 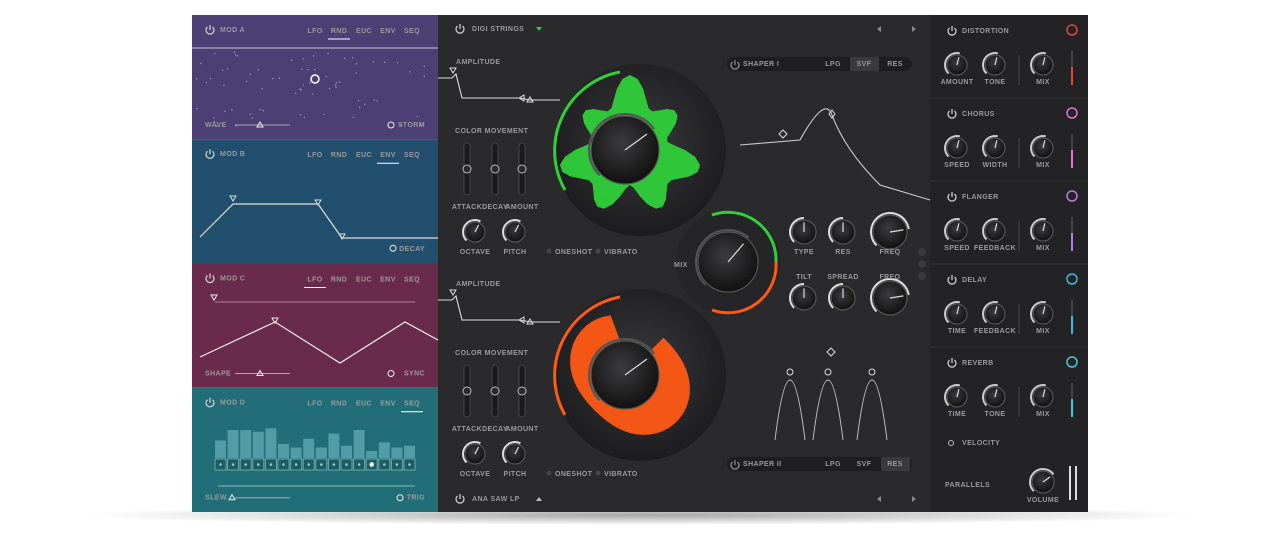 What do you see at coordinates (495, 429) in the screenshot?
I see `slider-label: DECAY` at bounding box center [495, 429].